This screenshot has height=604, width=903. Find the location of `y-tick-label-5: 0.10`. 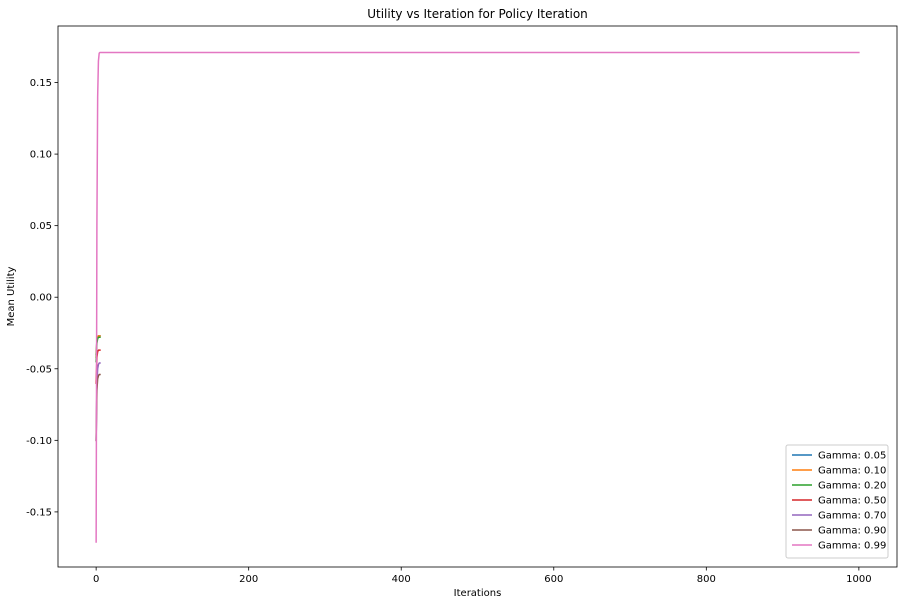

y-tick-label-5: 0.10 is located at coordinates (41, 155).